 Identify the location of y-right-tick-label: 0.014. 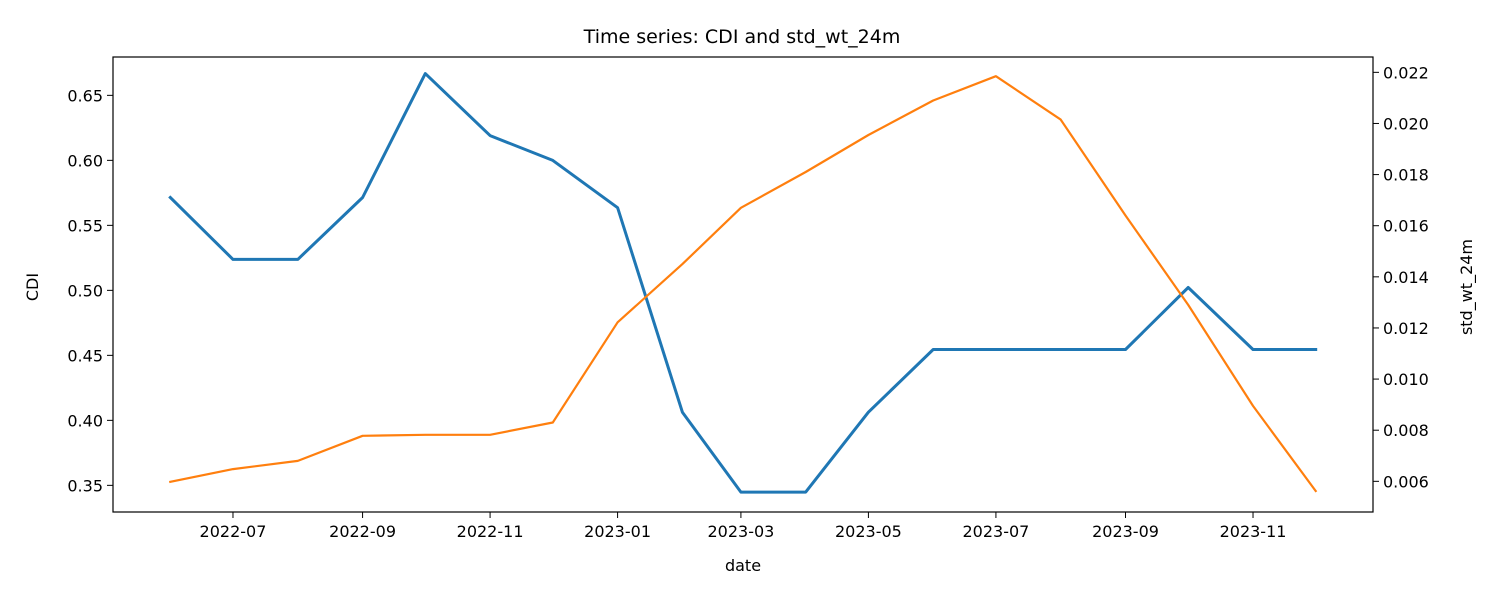
(1406, 277).